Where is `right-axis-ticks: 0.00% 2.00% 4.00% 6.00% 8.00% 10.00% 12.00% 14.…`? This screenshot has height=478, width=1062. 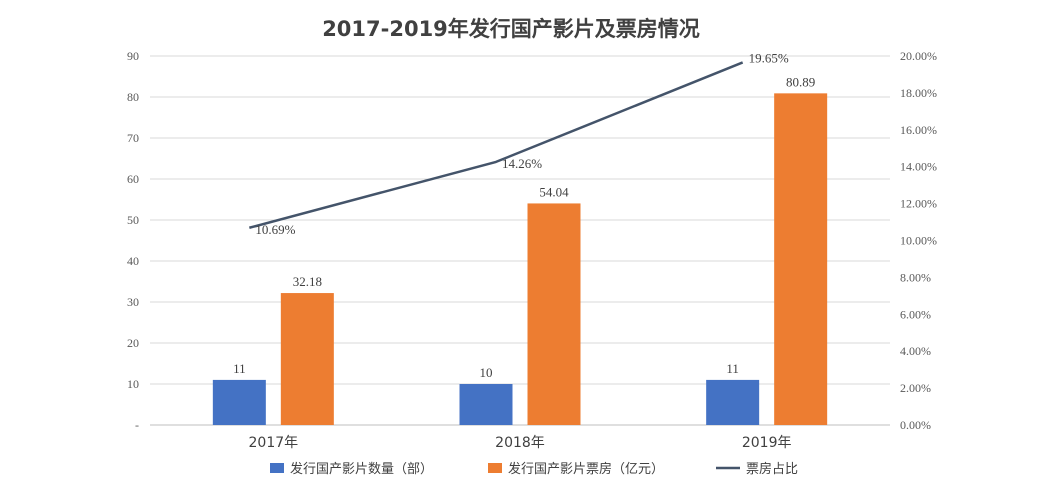
right-axis-ticks: 0.00% 2.00% 4.00% 6.00% 8.00% 10.00% 12.00% 14.… is located at coordinates (918, 240).